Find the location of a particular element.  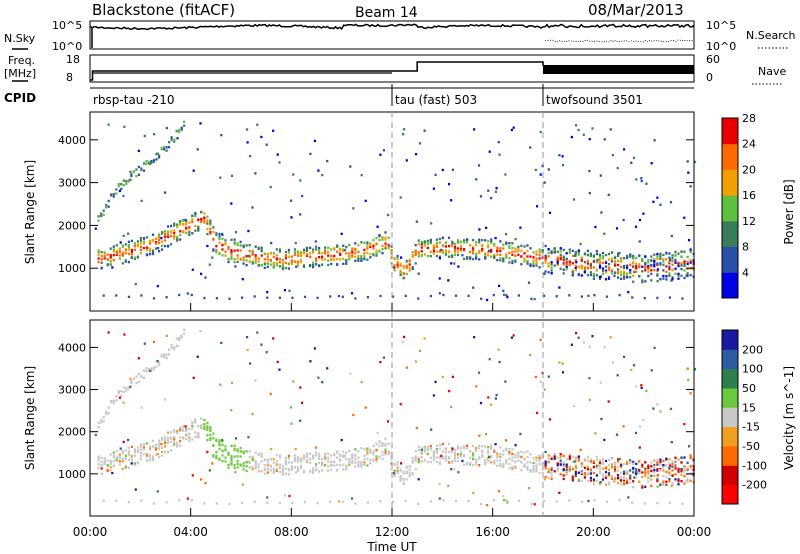

ytick-label: 2000 is located at coordinates (72, 432).